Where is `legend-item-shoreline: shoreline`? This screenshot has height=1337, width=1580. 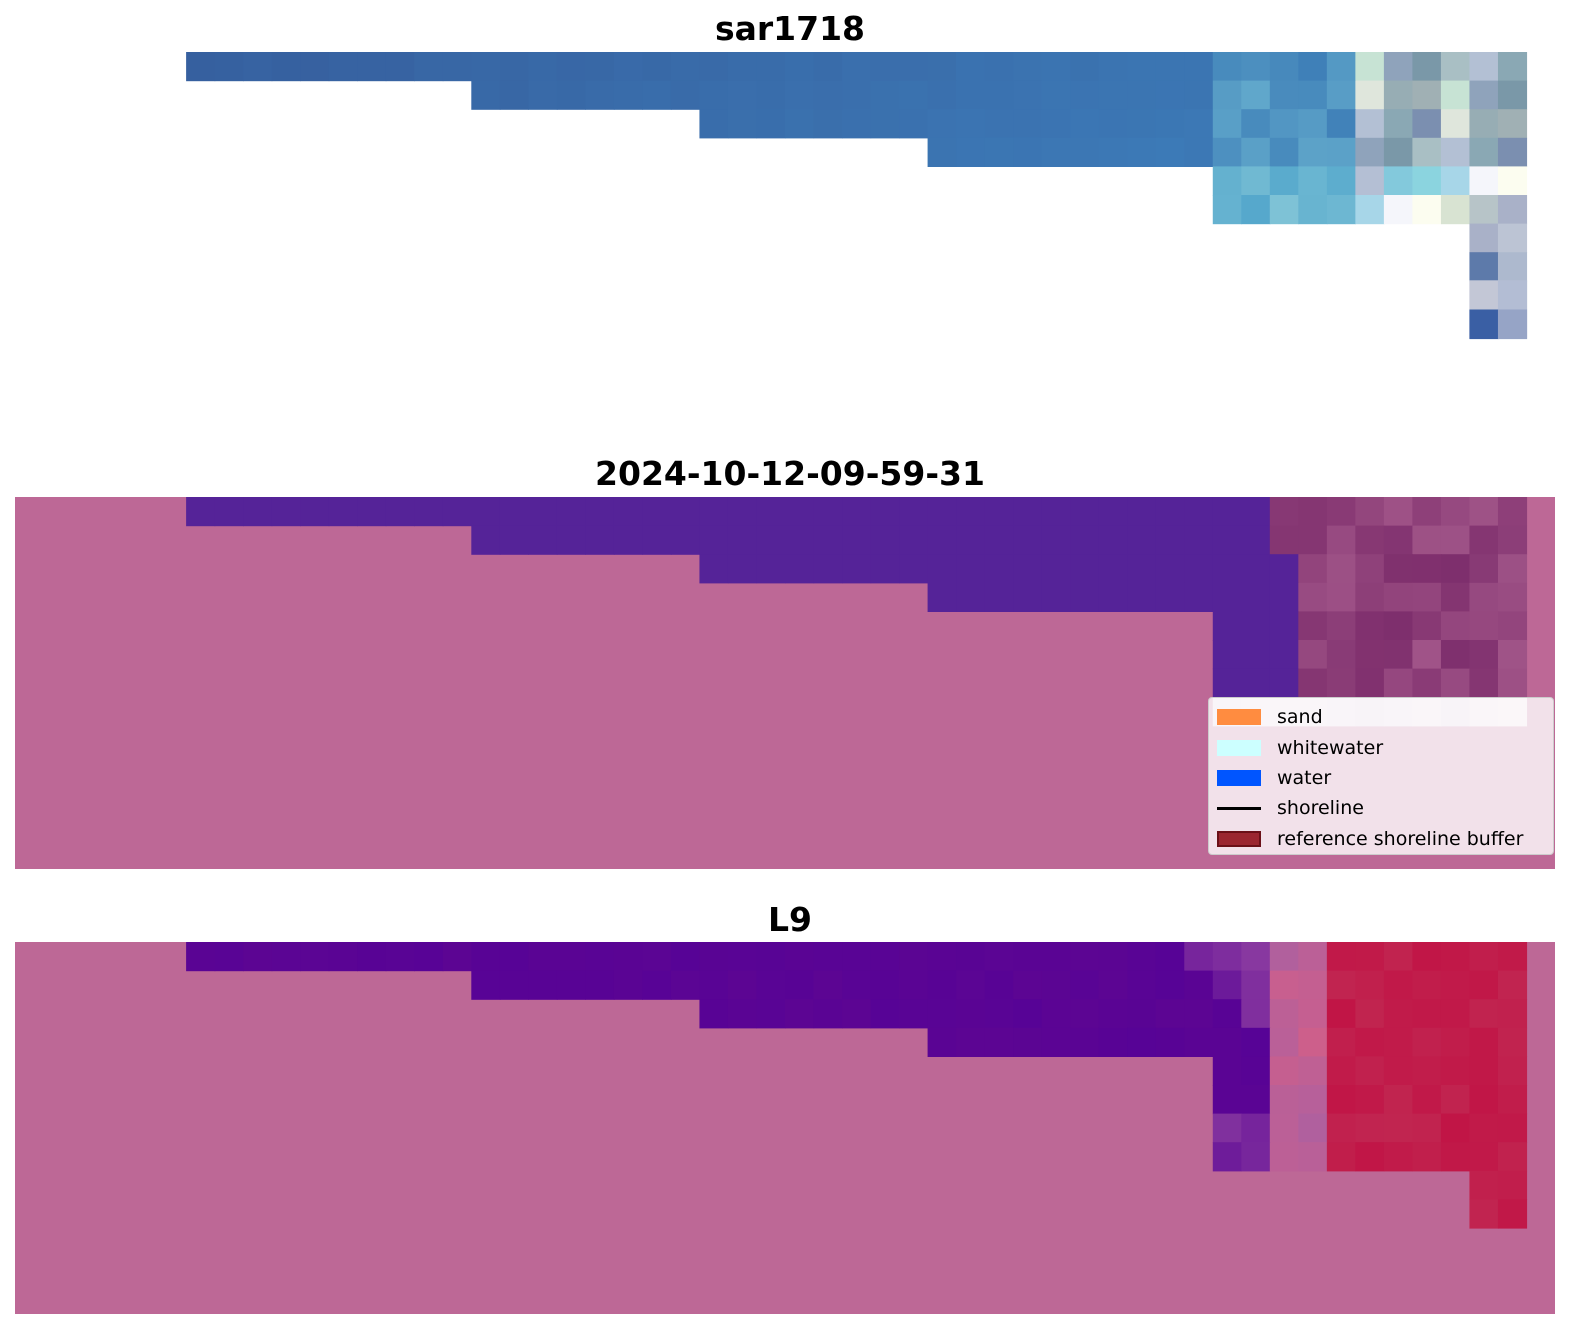
legend-item-shoreline: shoreline is located at coordinates (1385, 808).